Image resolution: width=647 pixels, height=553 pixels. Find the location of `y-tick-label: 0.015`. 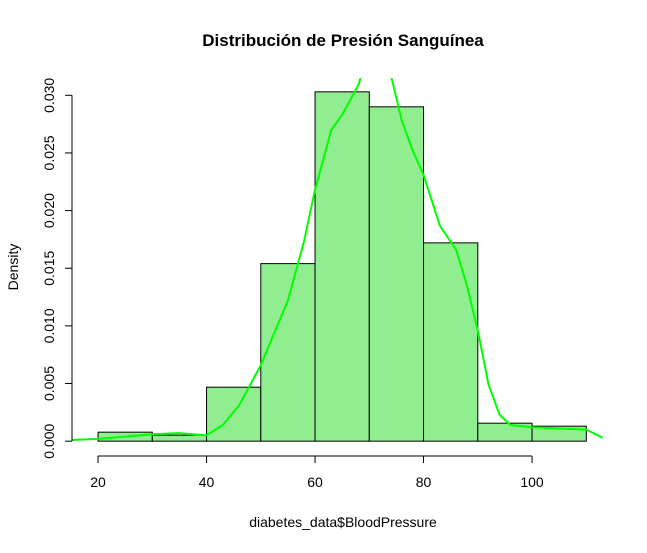

y-tick-label: 0.015 is located at coordinates (49, 268).